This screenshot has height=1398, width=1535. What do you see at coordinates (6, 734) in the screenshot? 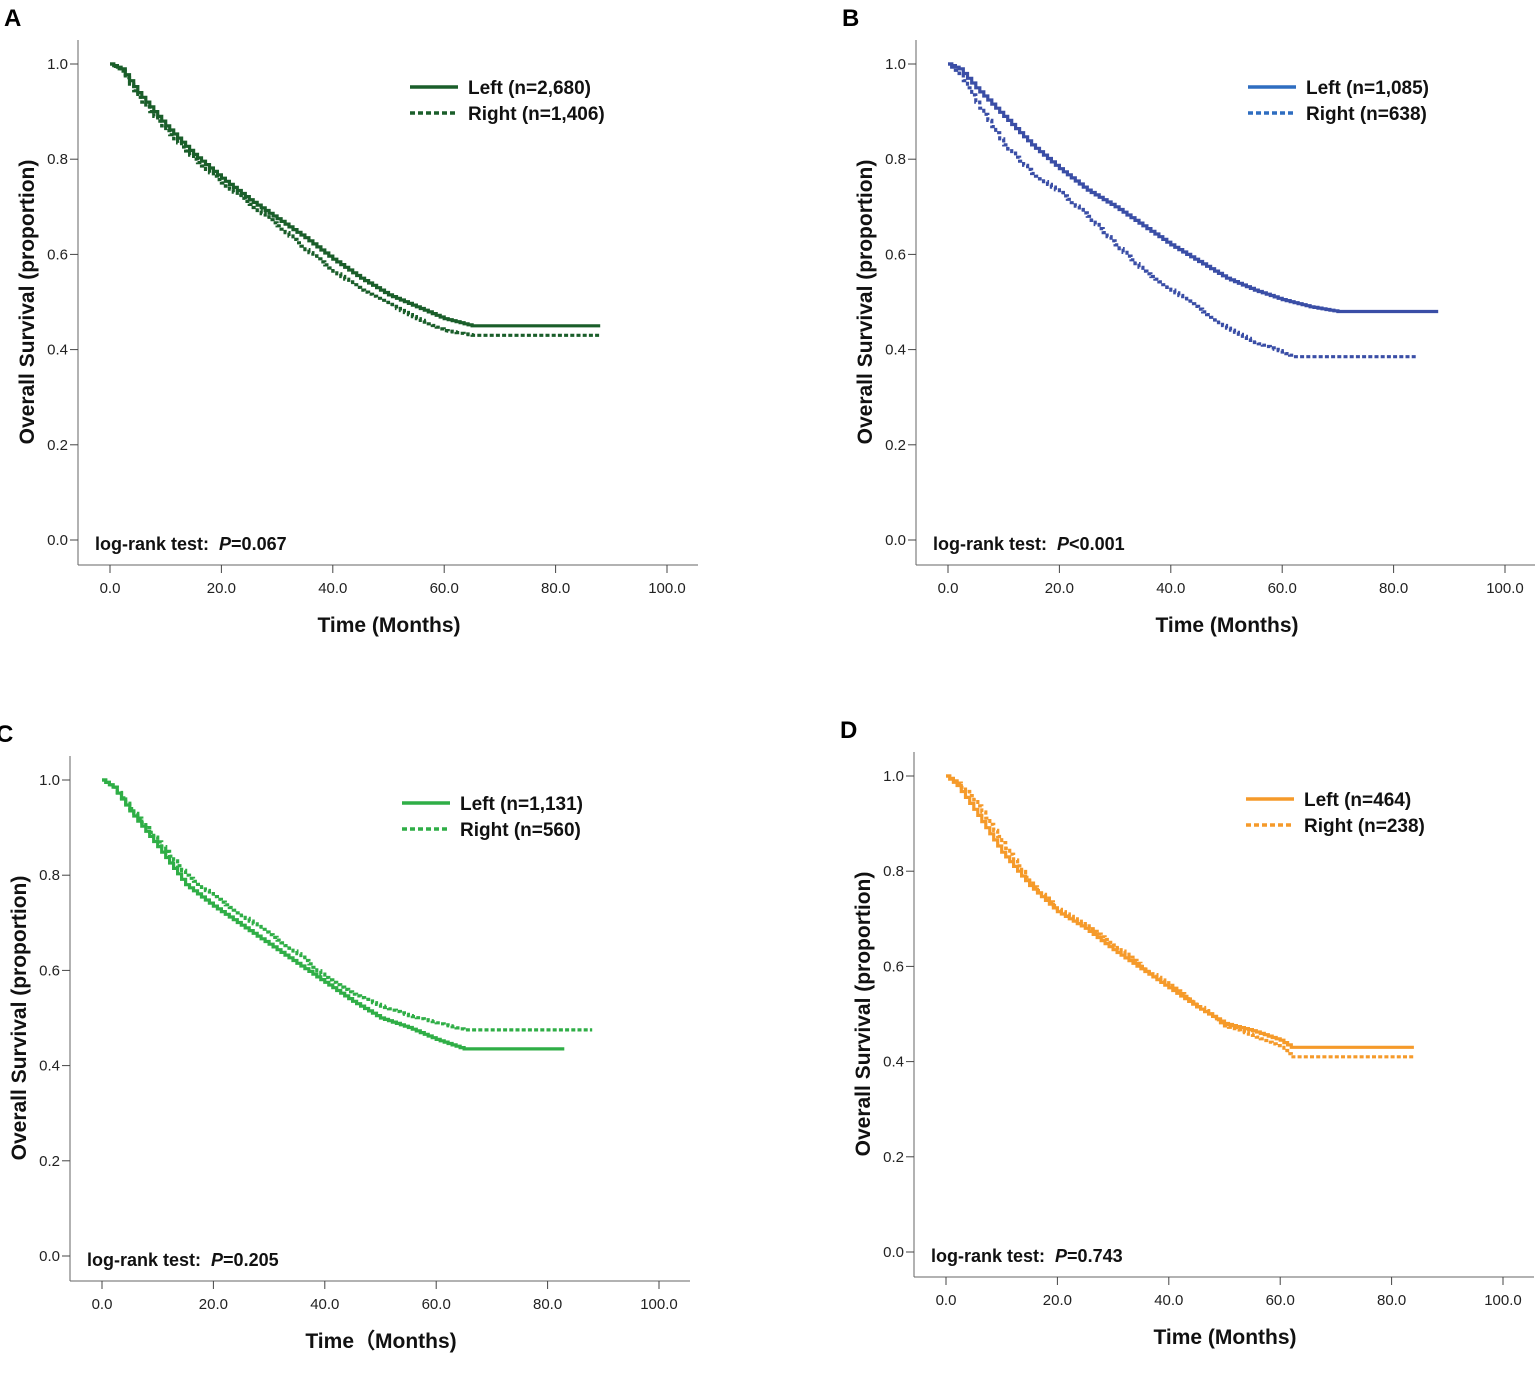
I see `panel-label: C` at bounding box center [6, 734].